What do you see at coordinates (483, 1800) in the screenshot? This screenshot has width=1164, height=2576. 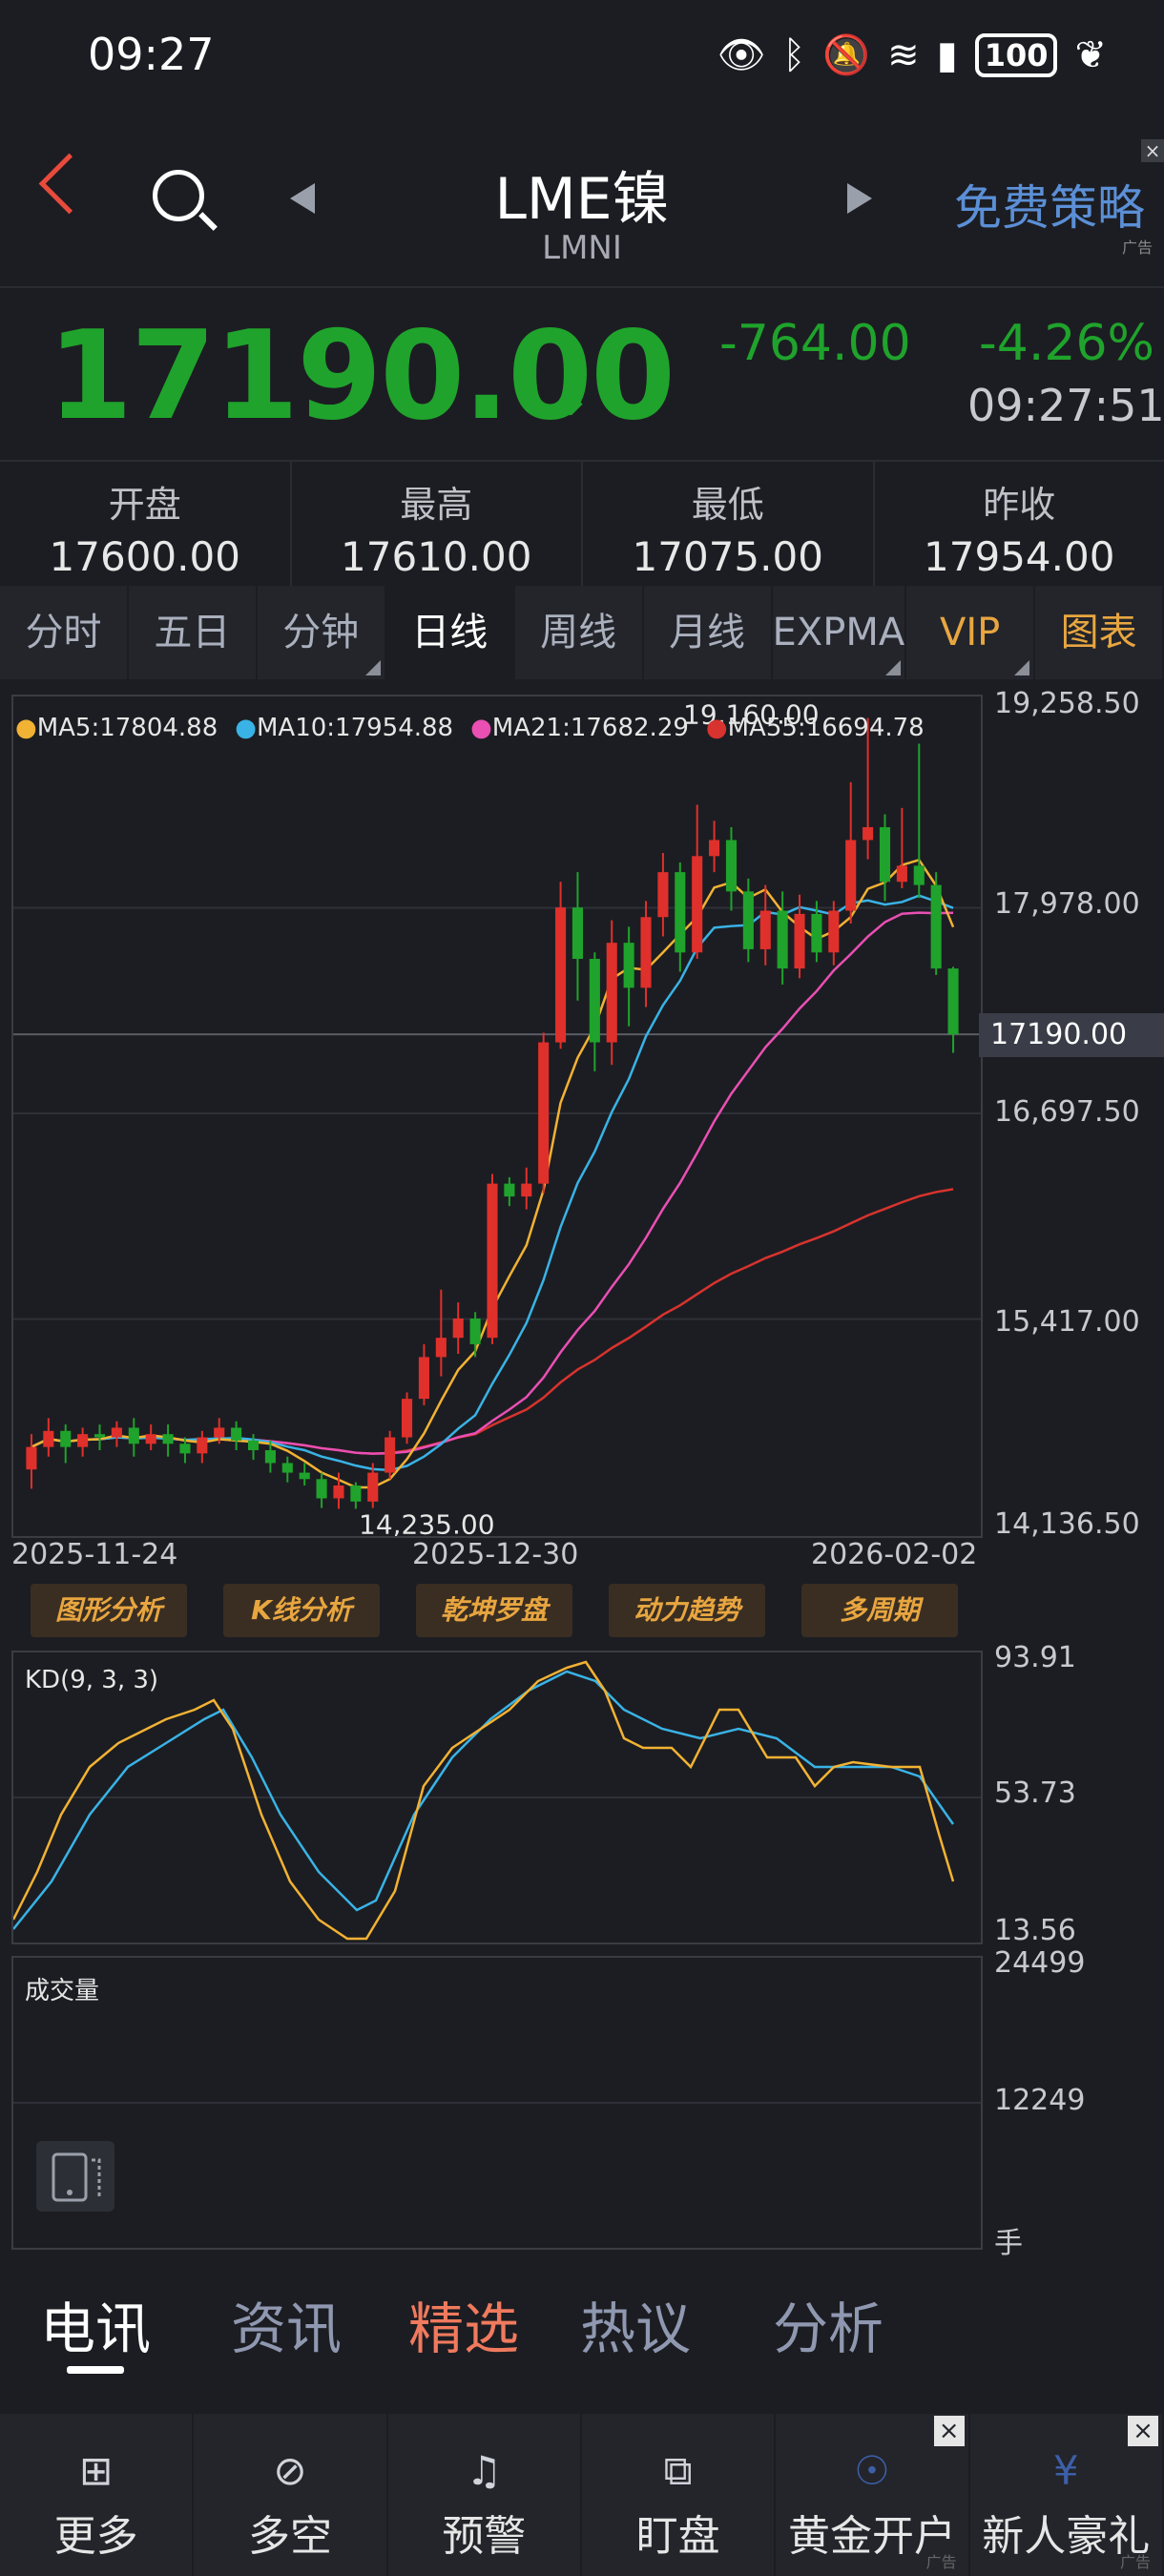 I see `k-line` at bounding box center [483, 1800].